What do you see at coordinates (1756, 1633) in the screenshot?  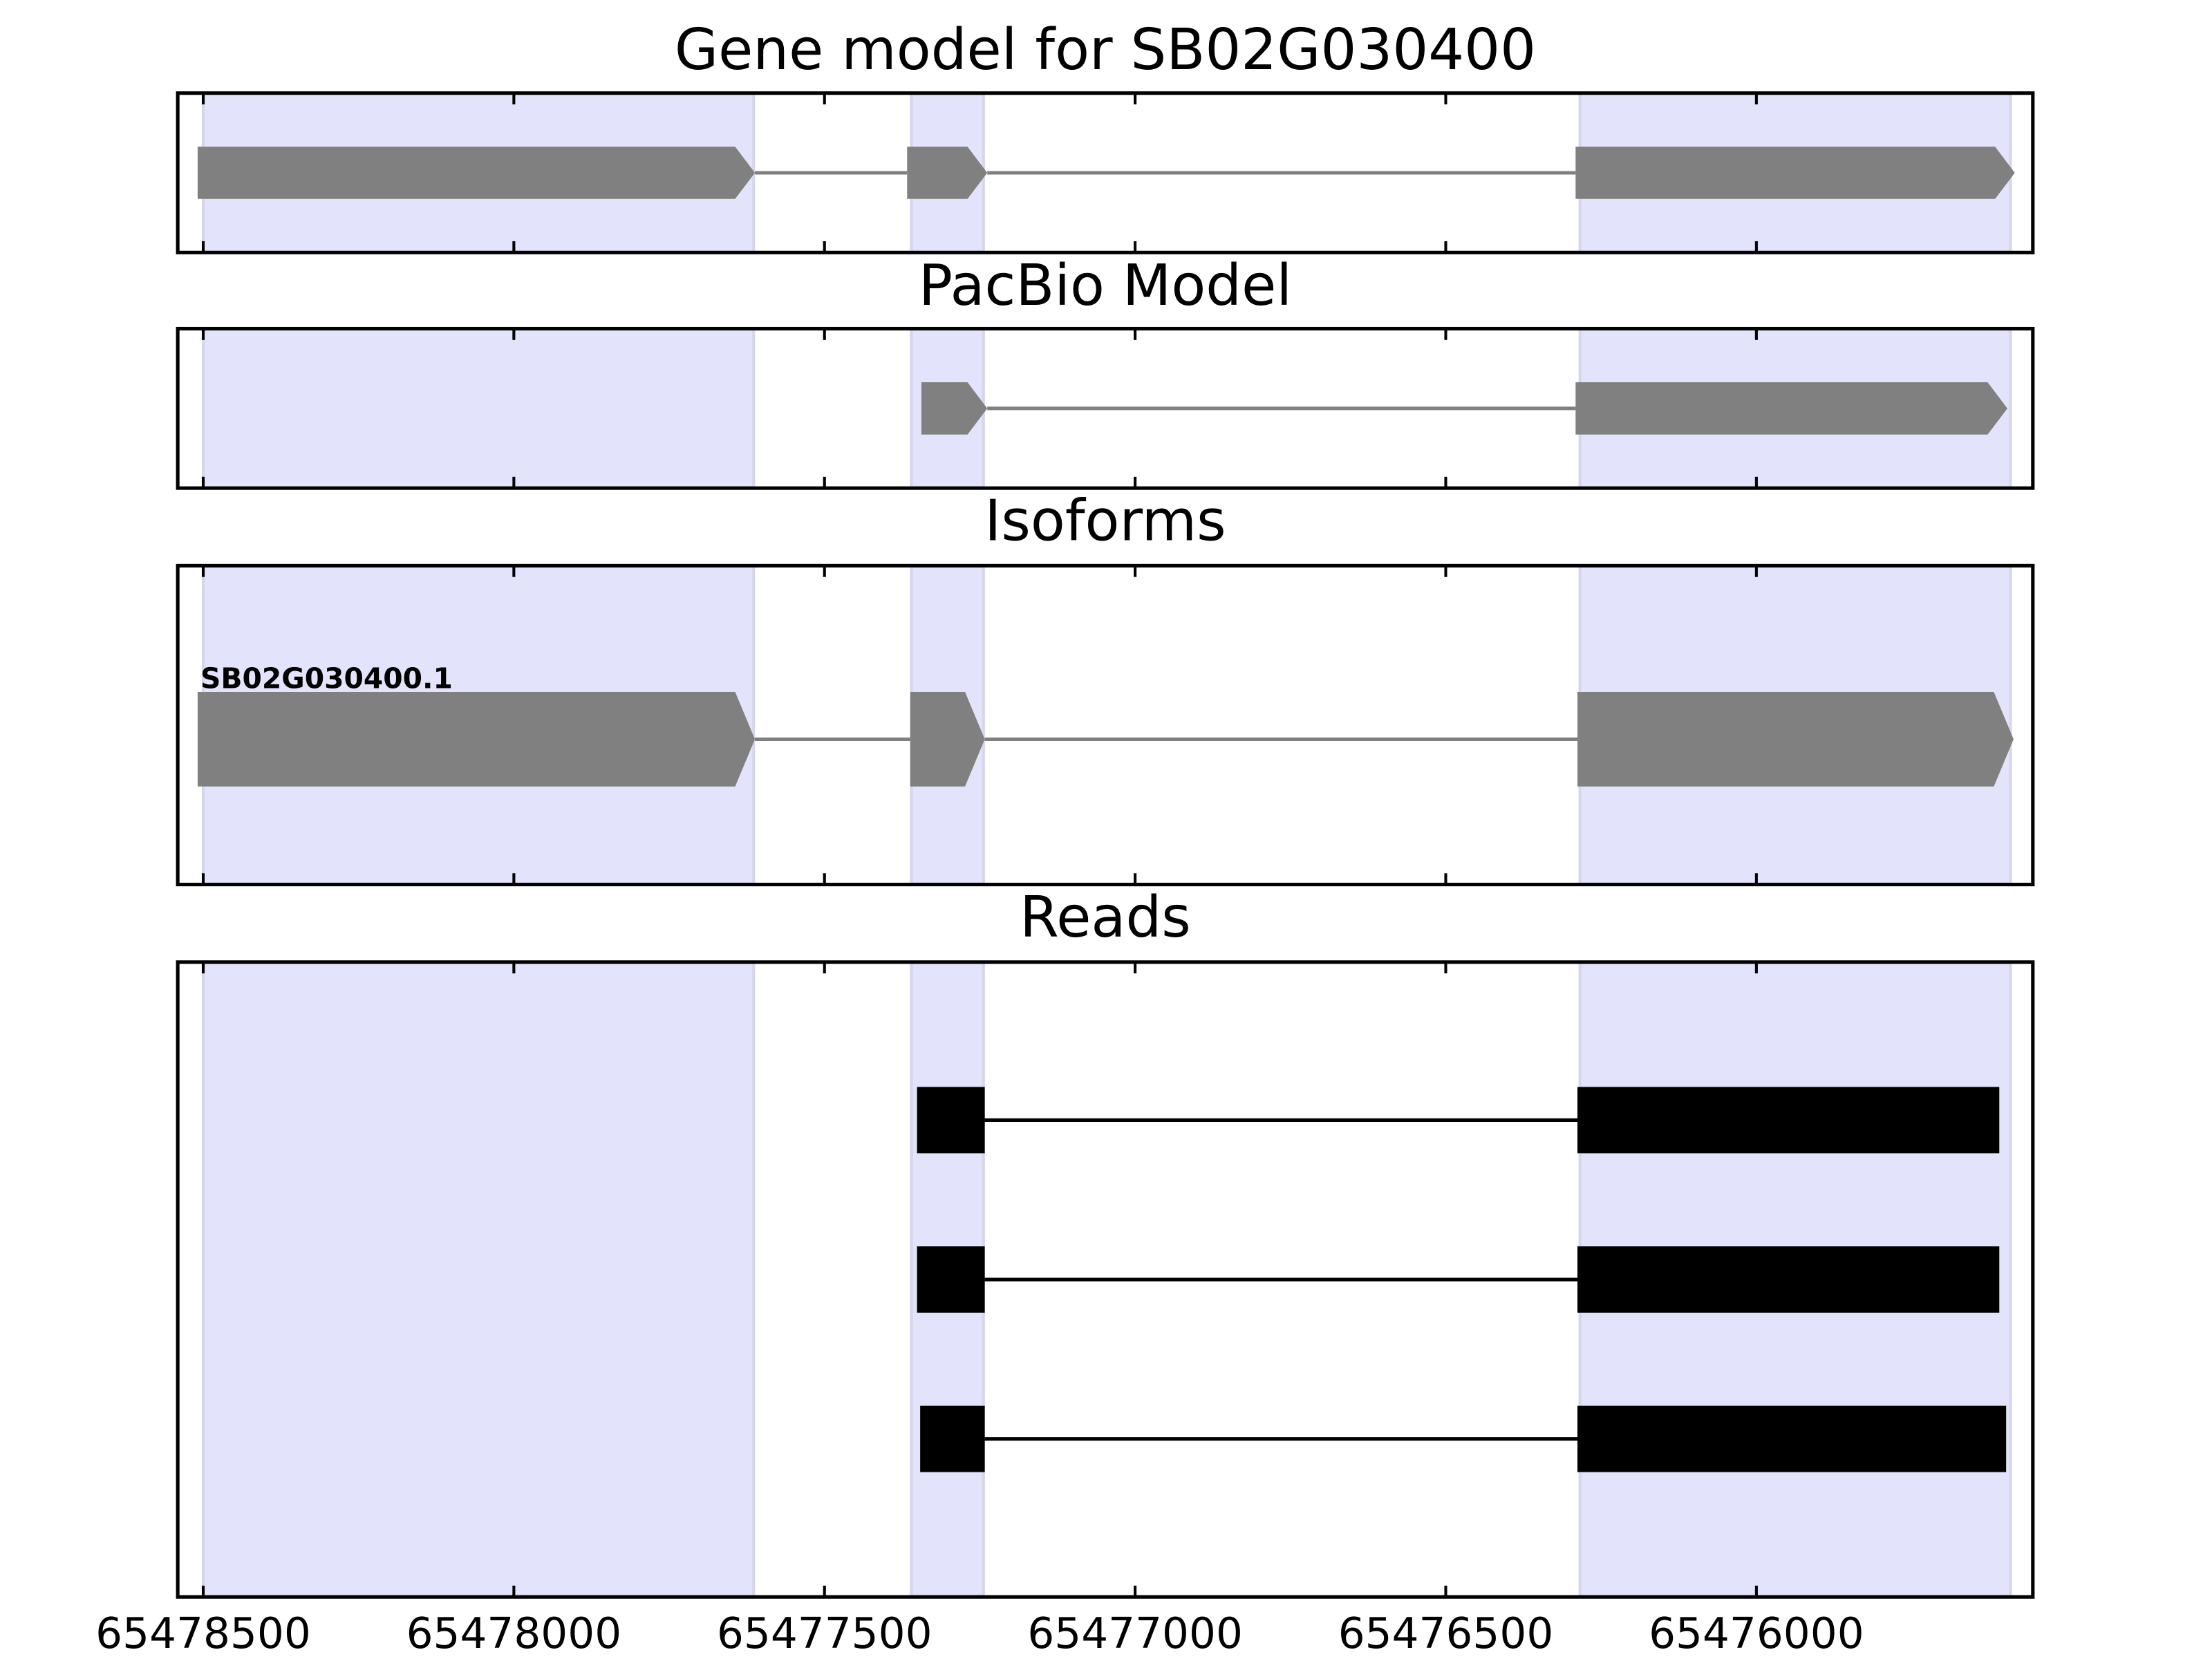 I see `x-tick-label: 65476000` at bounding box center [1756, 1633].